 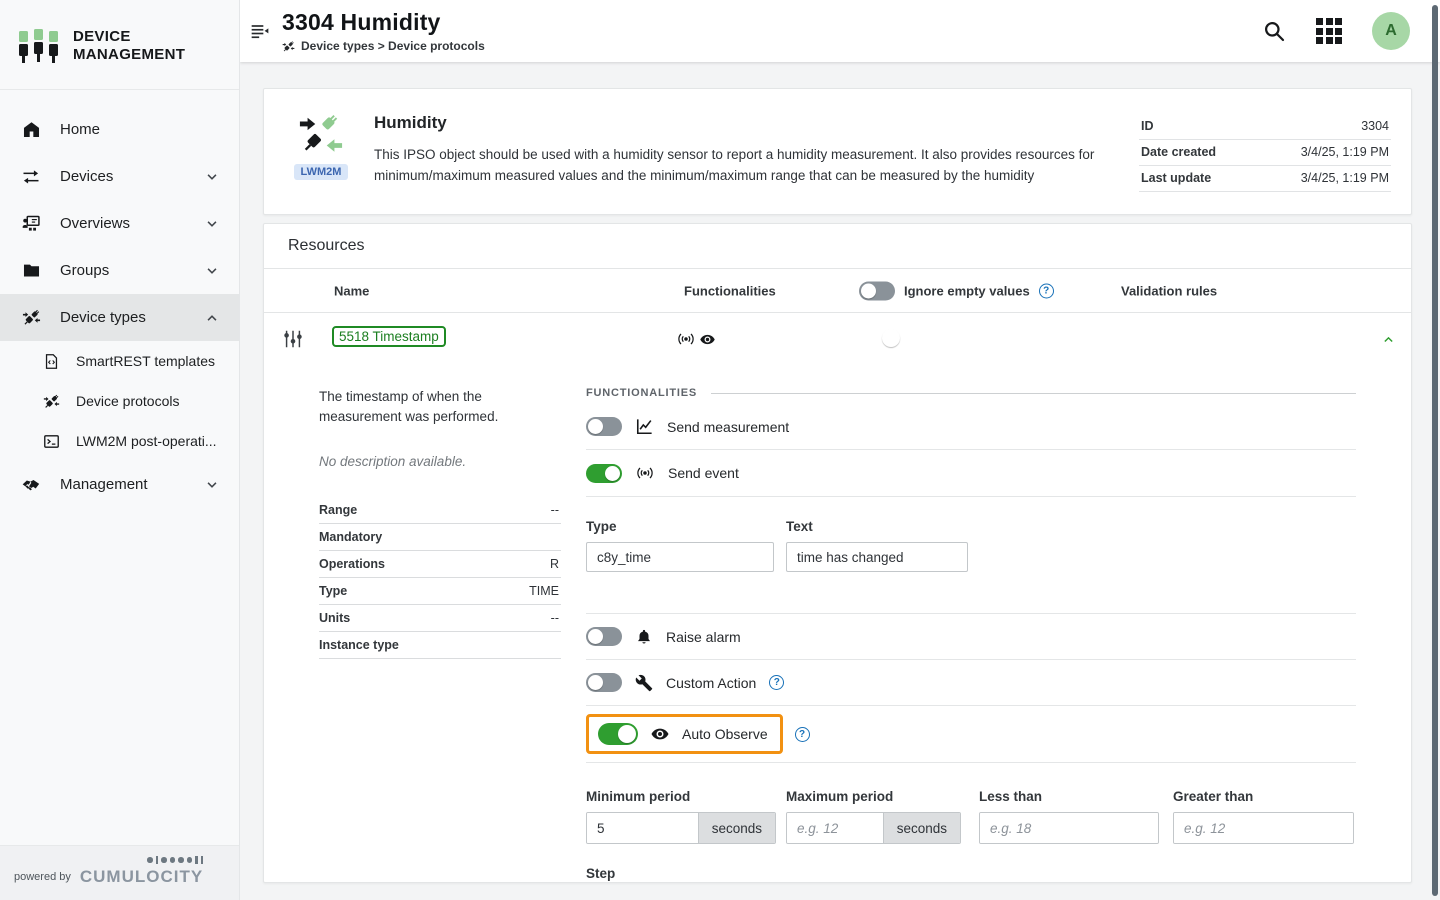 I want to click on home-icon, so click(x=31, y=129).